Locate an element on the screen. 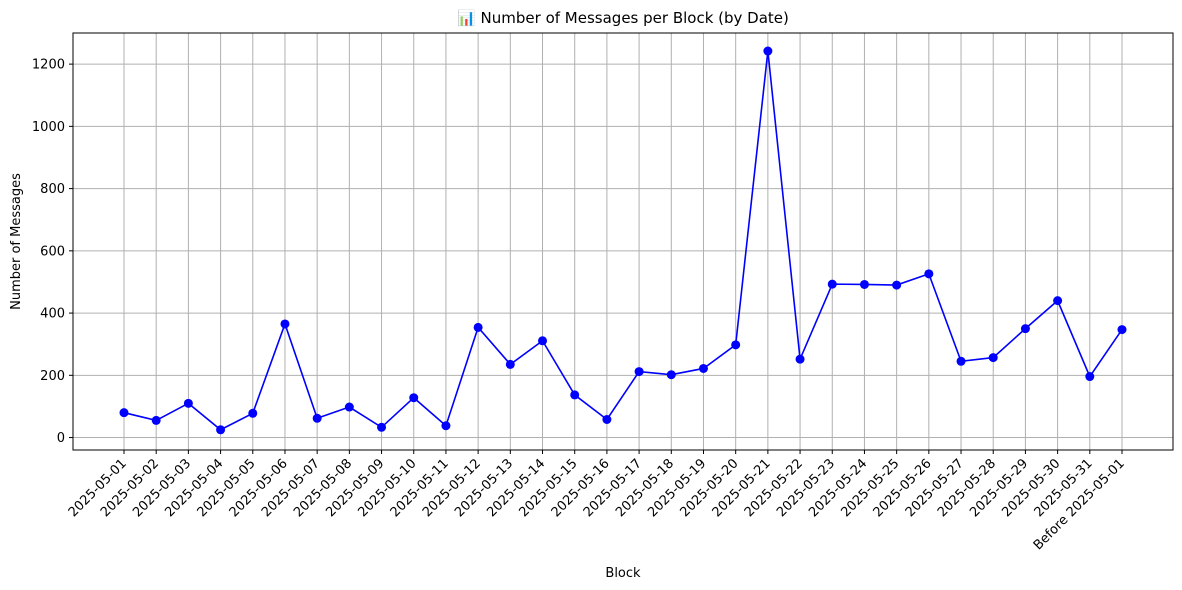 The height and width of the screenshot is (590, 1182). y-tick-label: 1200 is located at coordinates (48, 65).